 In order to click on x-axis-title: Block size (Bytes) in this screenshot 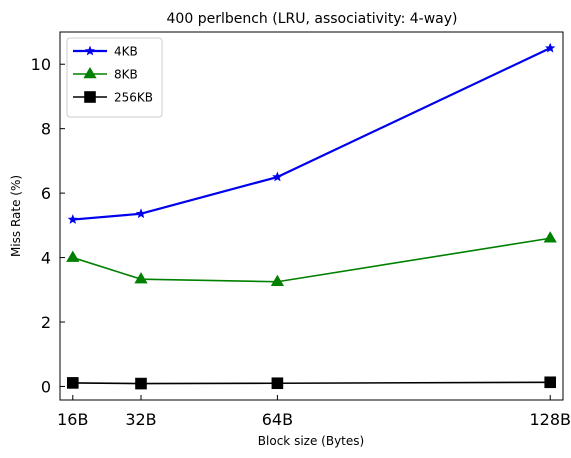, I will do `click(311, 441)`.